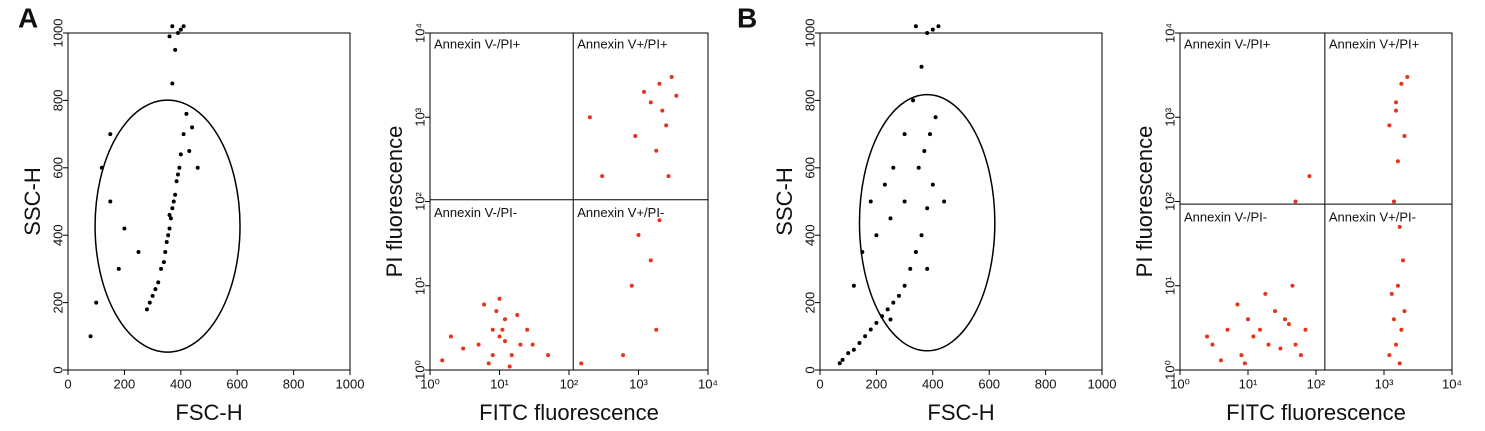 This screenshot has height=431, width=1485. What do you see at coordinates (1046, 383) in the screenshot?
I see `x-tick-label: 800` at bounding box center [1046, 383].